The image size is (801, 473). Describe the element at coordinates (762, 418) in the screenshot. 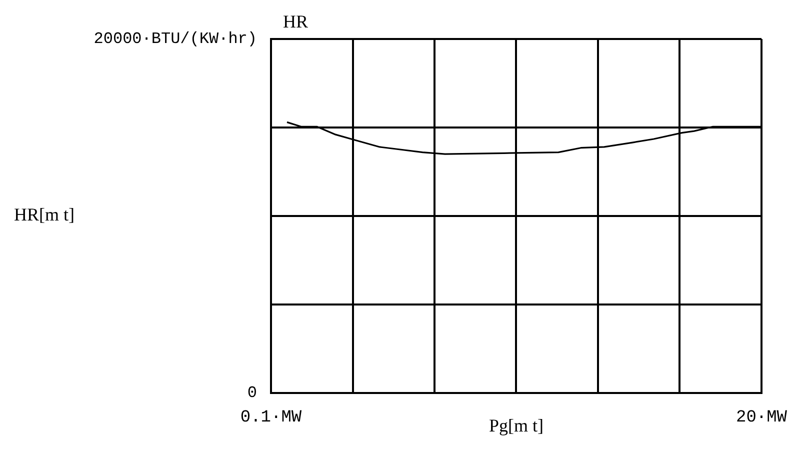

I see `x-tick-label: 20·MW` at that location.